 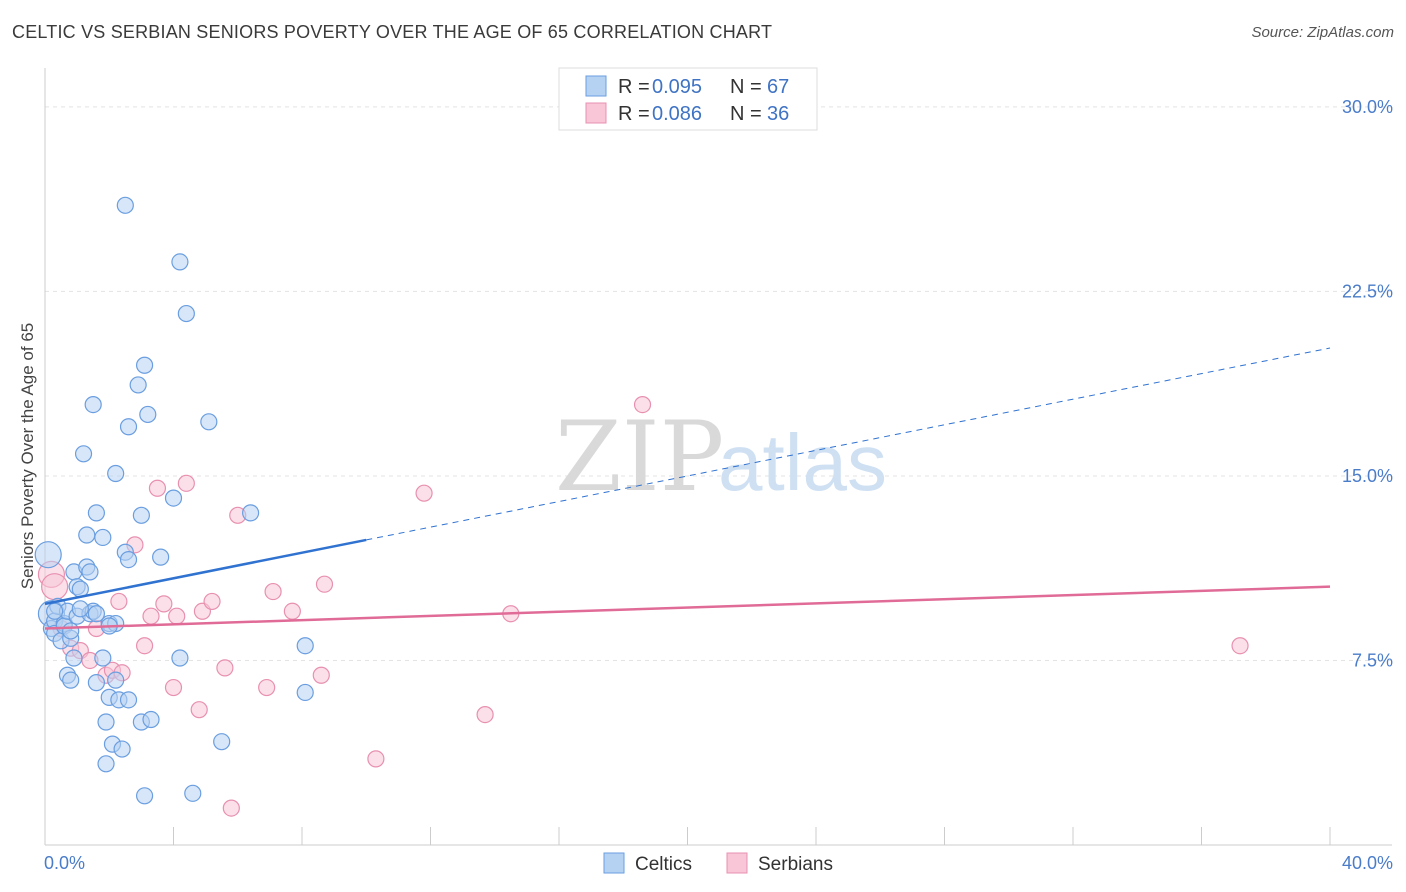 I want to click on celtics-points, so click(x=174, y=500).